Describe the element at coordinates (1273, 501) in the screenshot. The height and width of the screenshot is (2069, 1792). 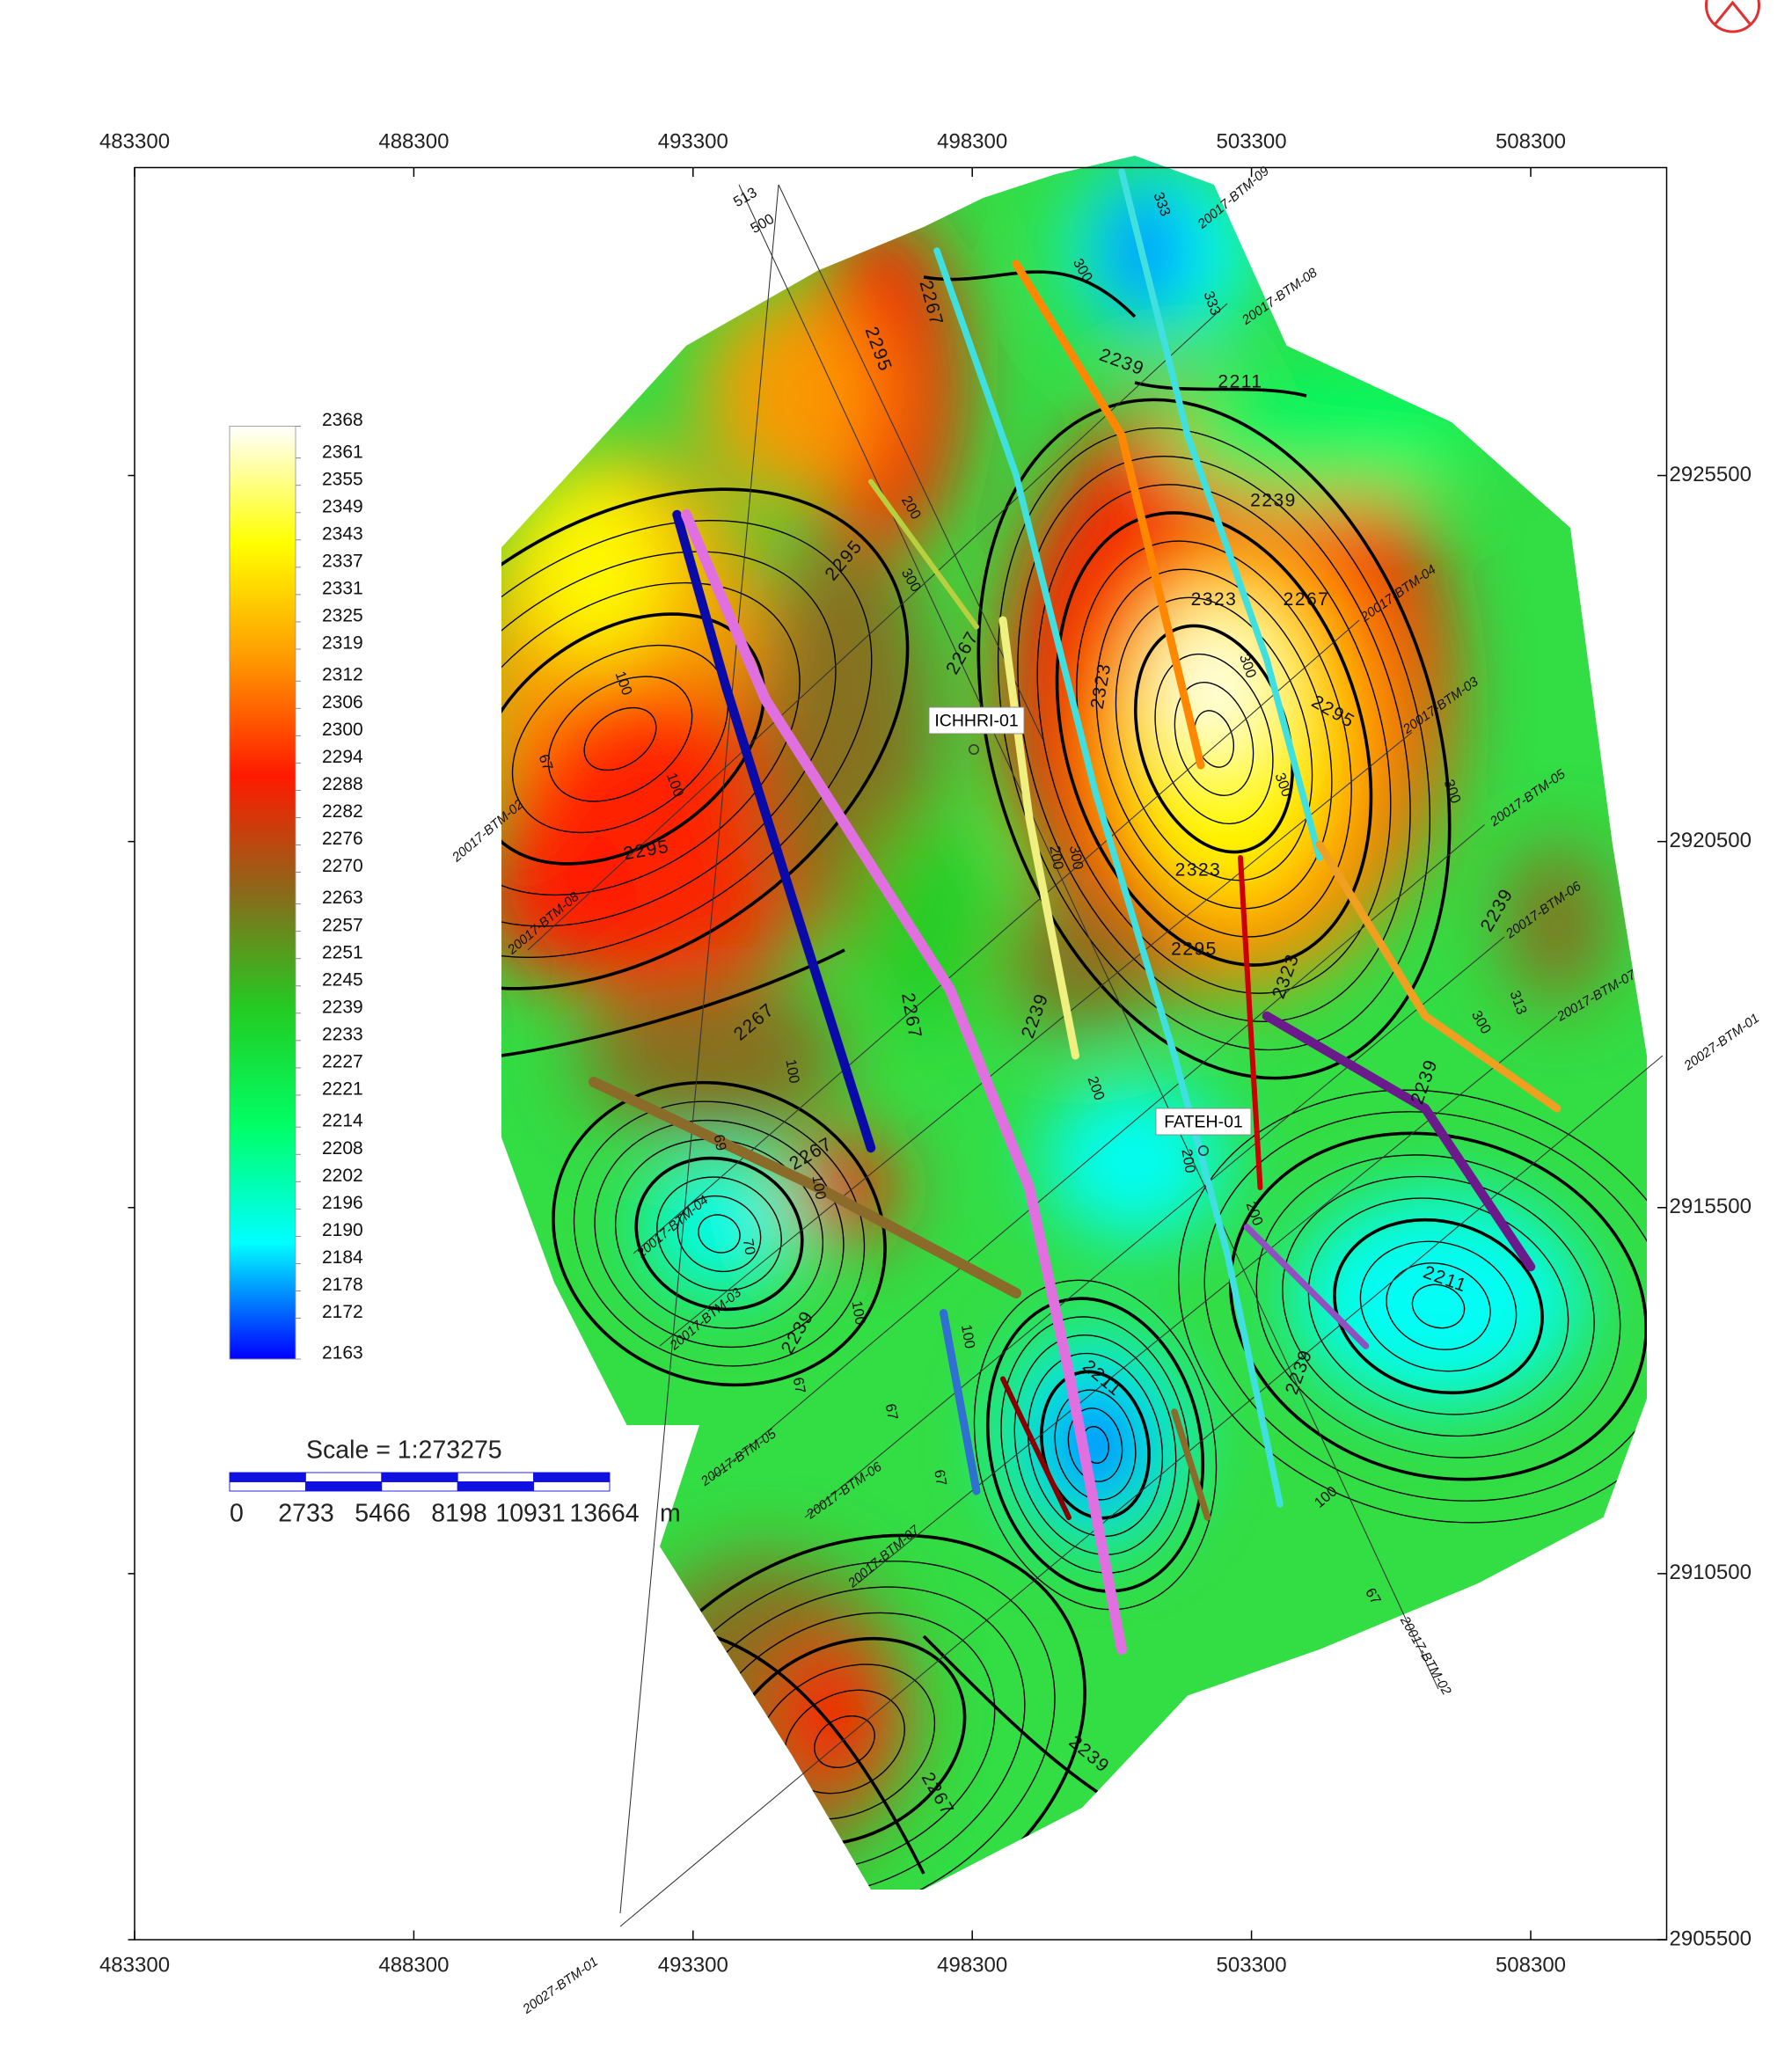
I see `contour-label: 2239` at that location.